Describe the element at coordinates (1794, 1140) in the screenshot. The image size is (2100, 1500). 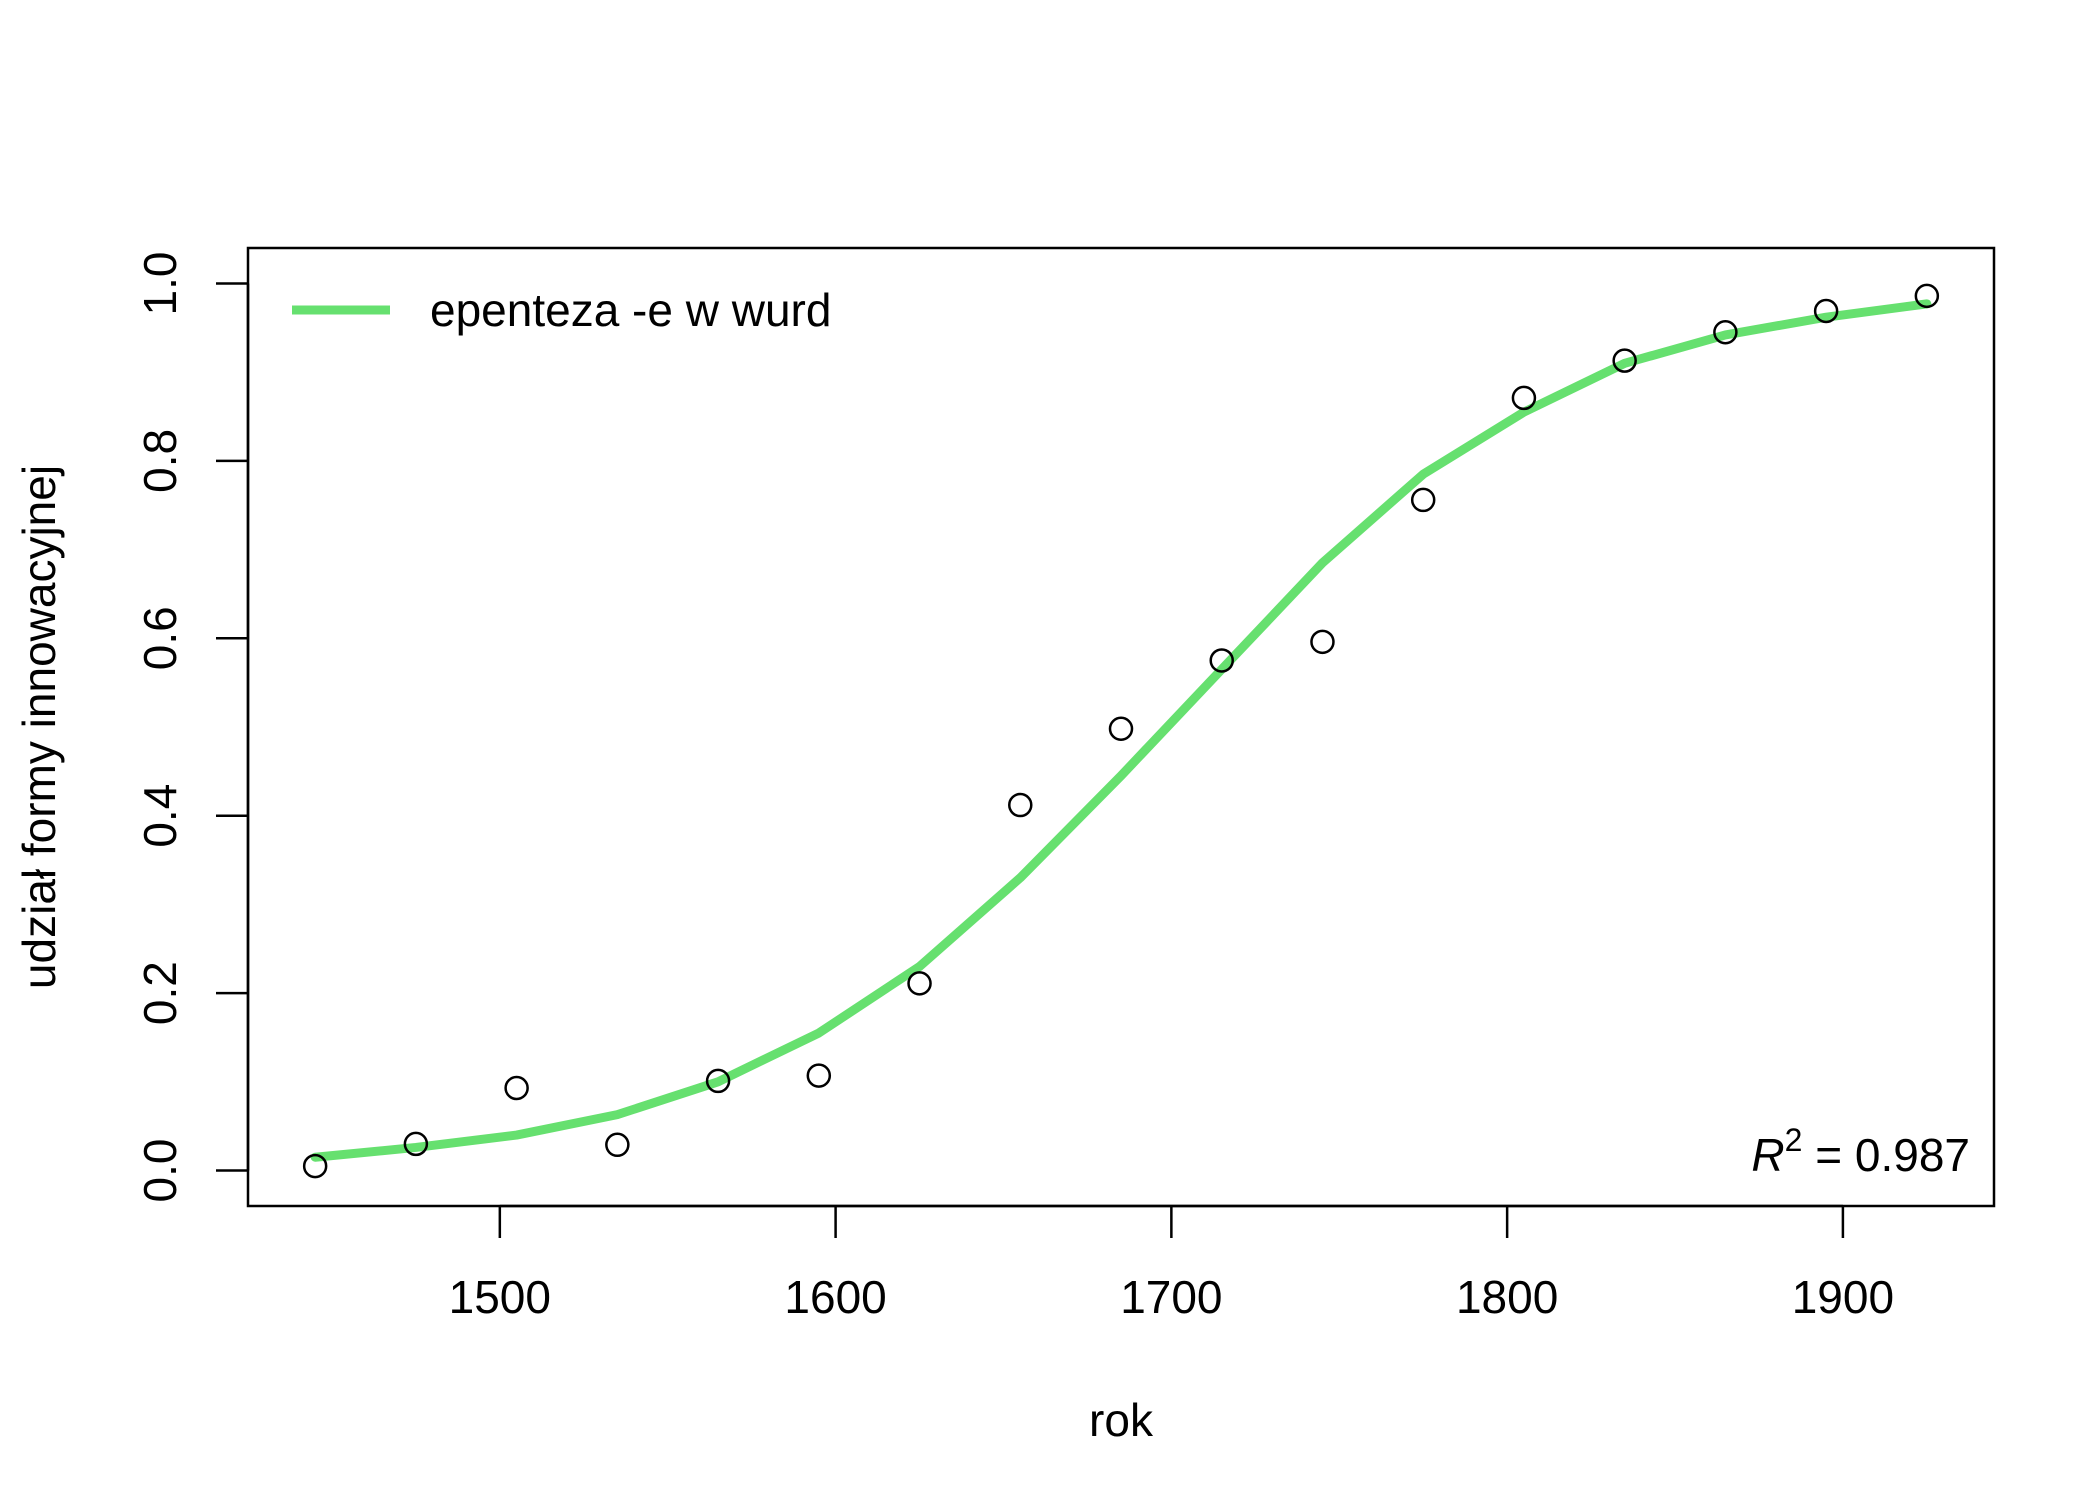
I see `r-squared-superscript: 2` at that location.